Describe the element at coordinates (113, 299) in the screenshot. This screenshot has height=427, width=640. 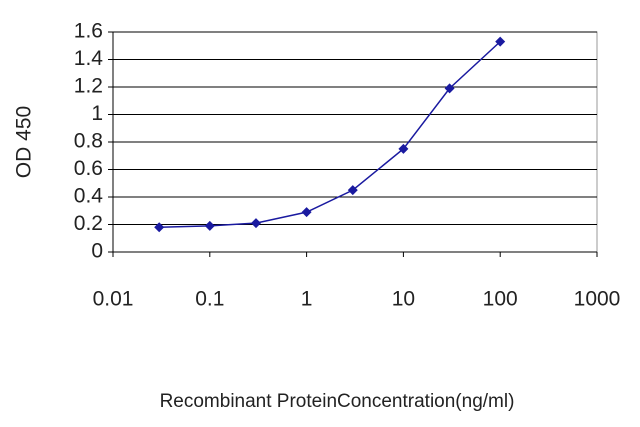
I see `x-tick-label: 0.01` at that location.